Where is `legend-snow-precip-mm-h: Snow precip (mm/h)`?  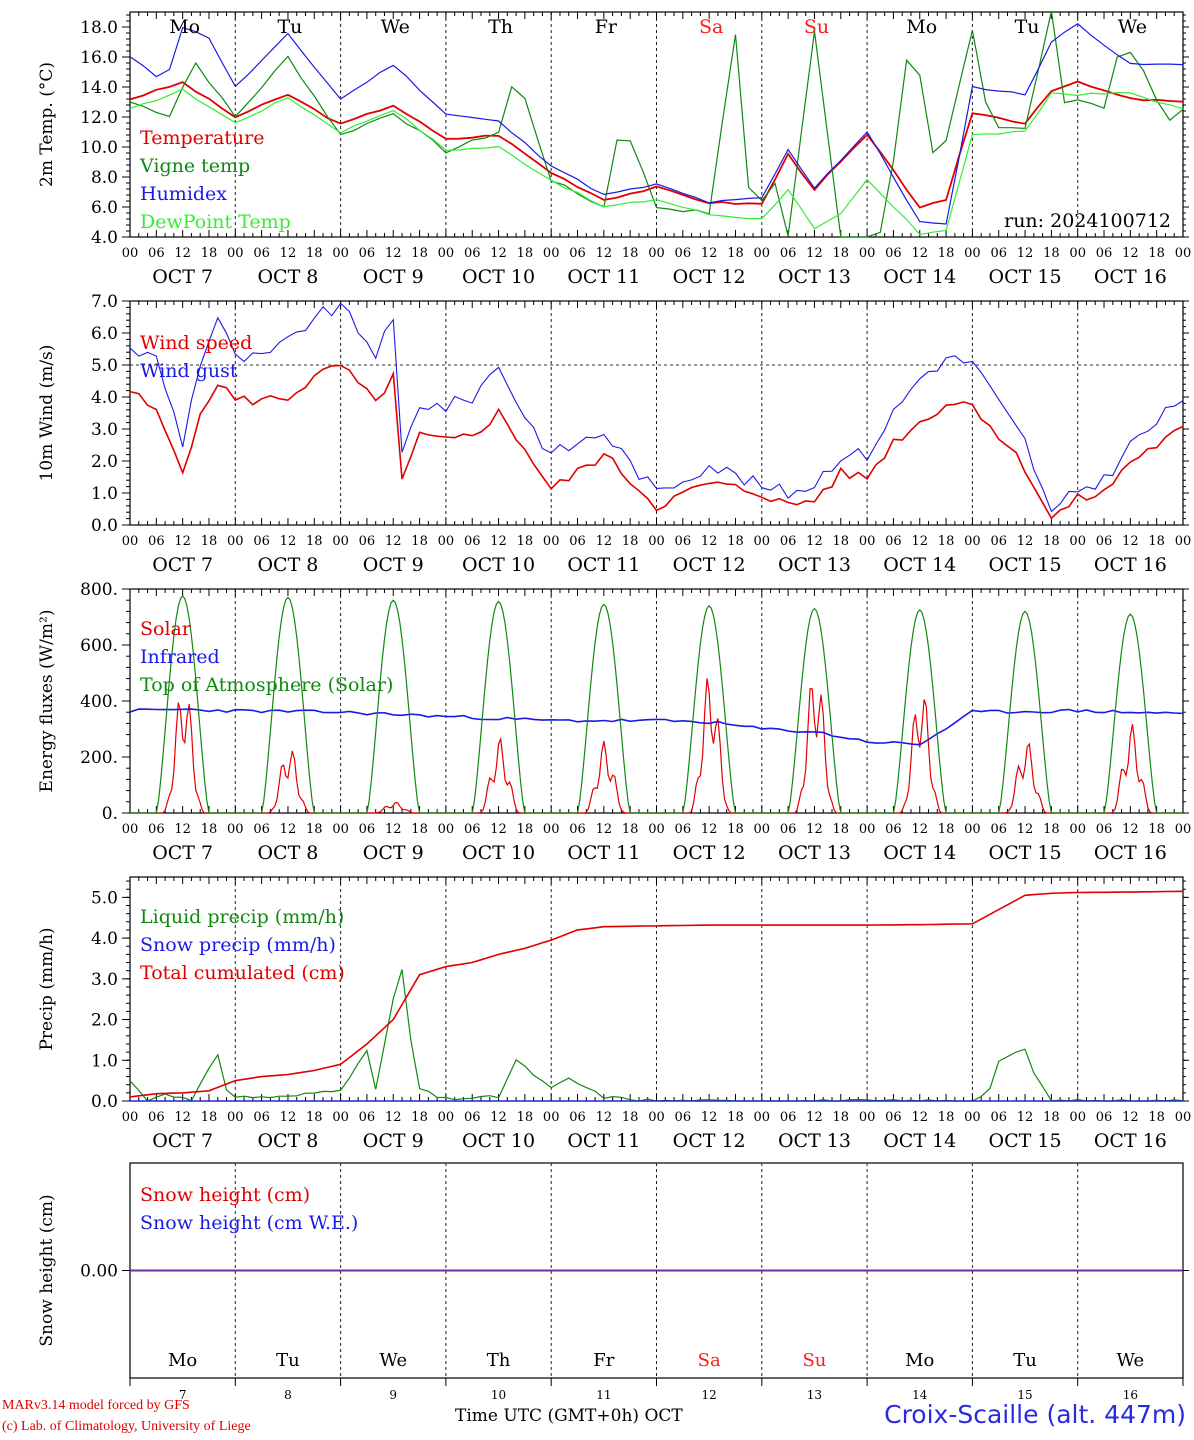 legend-snow-precip-mm-h: Snow precip (mm/h) is located at coordinates (238, 945).